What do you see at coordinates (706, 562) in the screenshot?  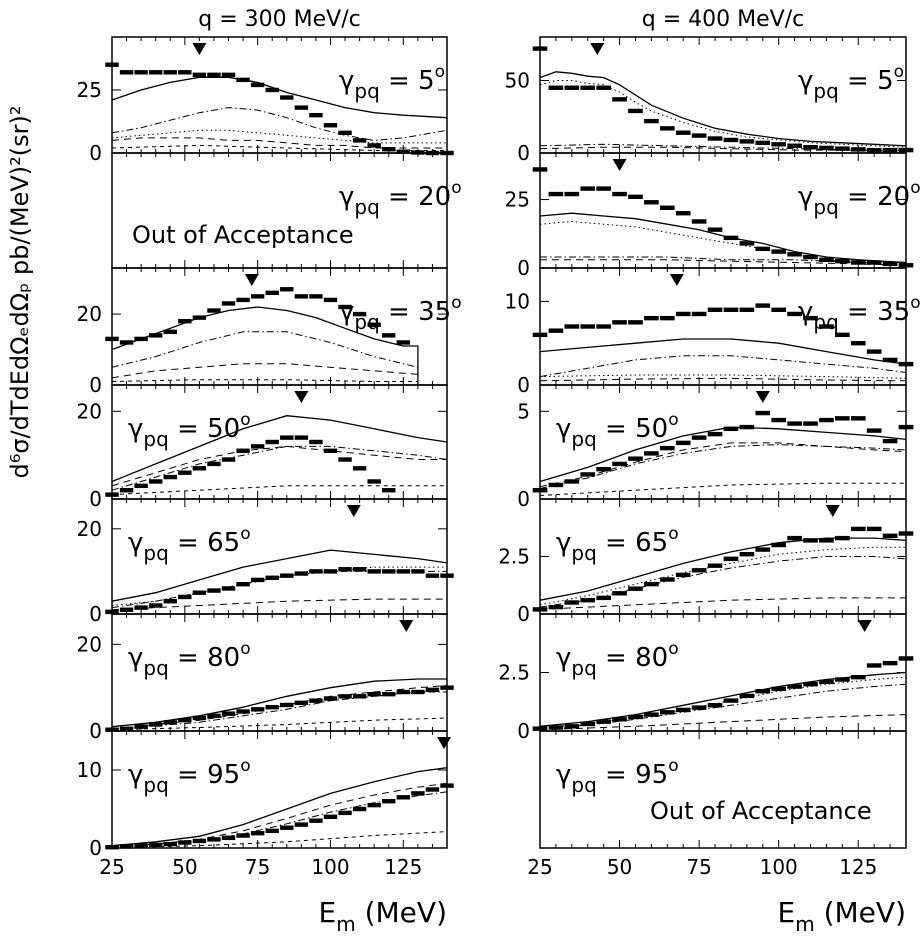 I see `panel-q400-gamma-65: 0 2.5 γpq = 65o` at bounding box center [706, 562].